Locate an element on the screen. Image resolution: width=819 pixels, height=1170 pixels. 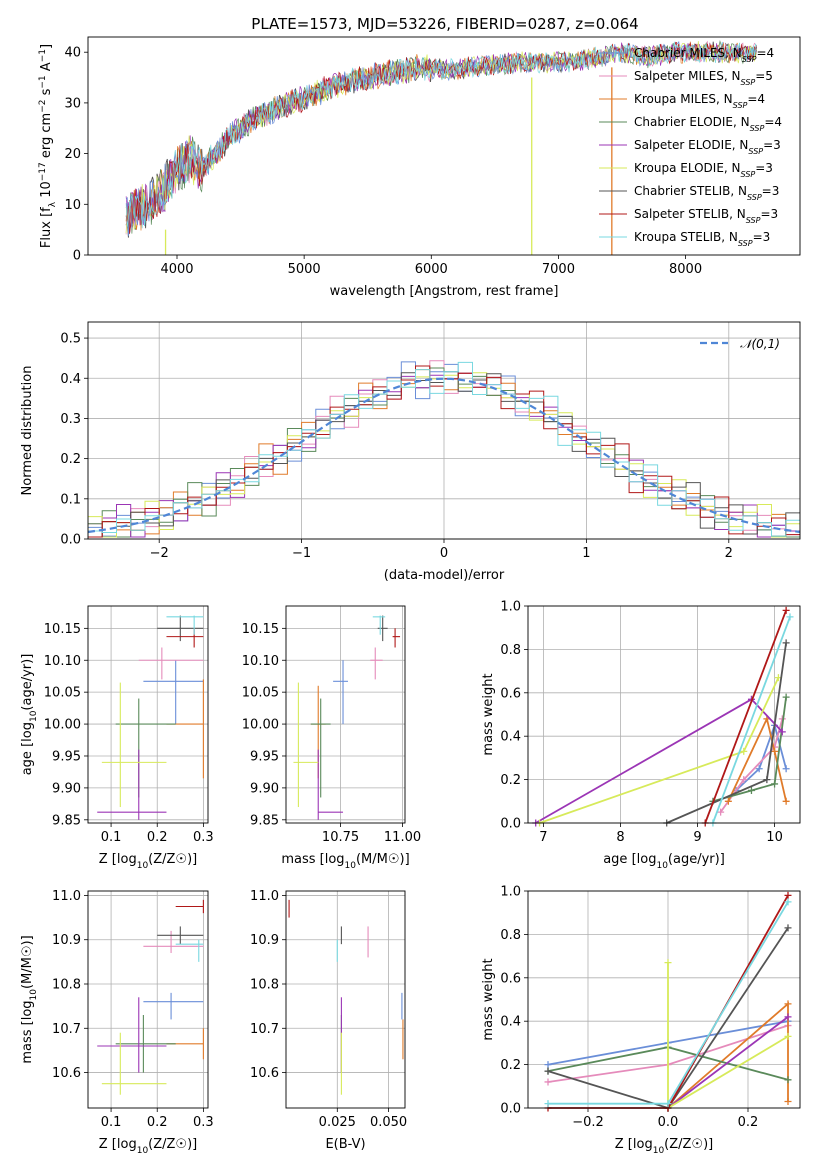
legend-label-chabrier-elodie: Chabrier ELODIE, NSSP=4 is located at coordinates (708, 124).